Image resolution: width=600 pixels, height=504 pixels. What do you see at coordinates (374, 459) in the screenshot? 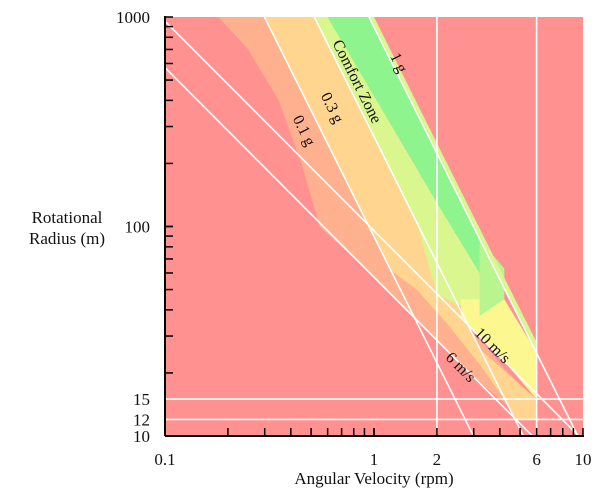
I see `x-tick-label: 1` at bounding box center [374, 459].